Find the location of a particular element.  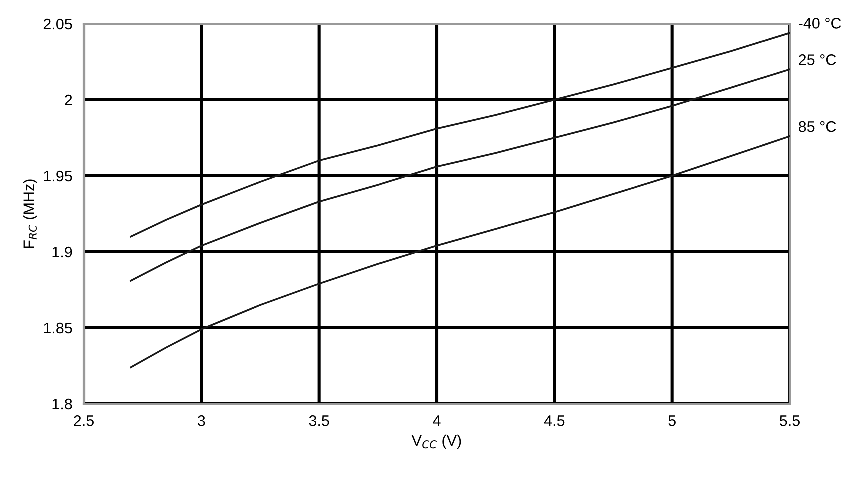

y-axis-title: F$_{RC}$ (MHz) is located at coordinates (30, 214).